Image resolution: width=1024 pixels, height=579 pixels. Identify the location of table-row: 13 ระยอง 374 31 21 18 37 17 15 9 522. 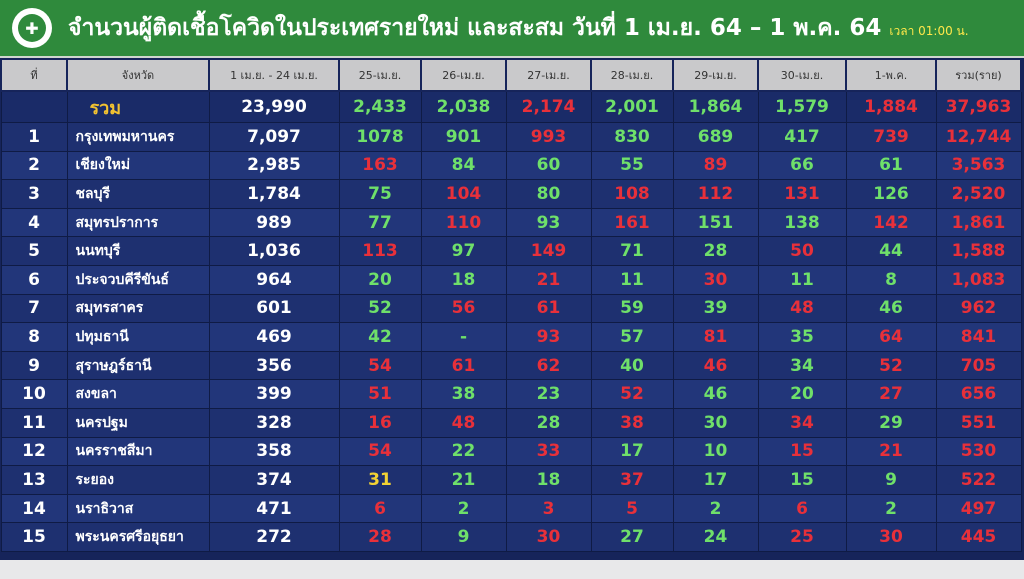
(511, 480).